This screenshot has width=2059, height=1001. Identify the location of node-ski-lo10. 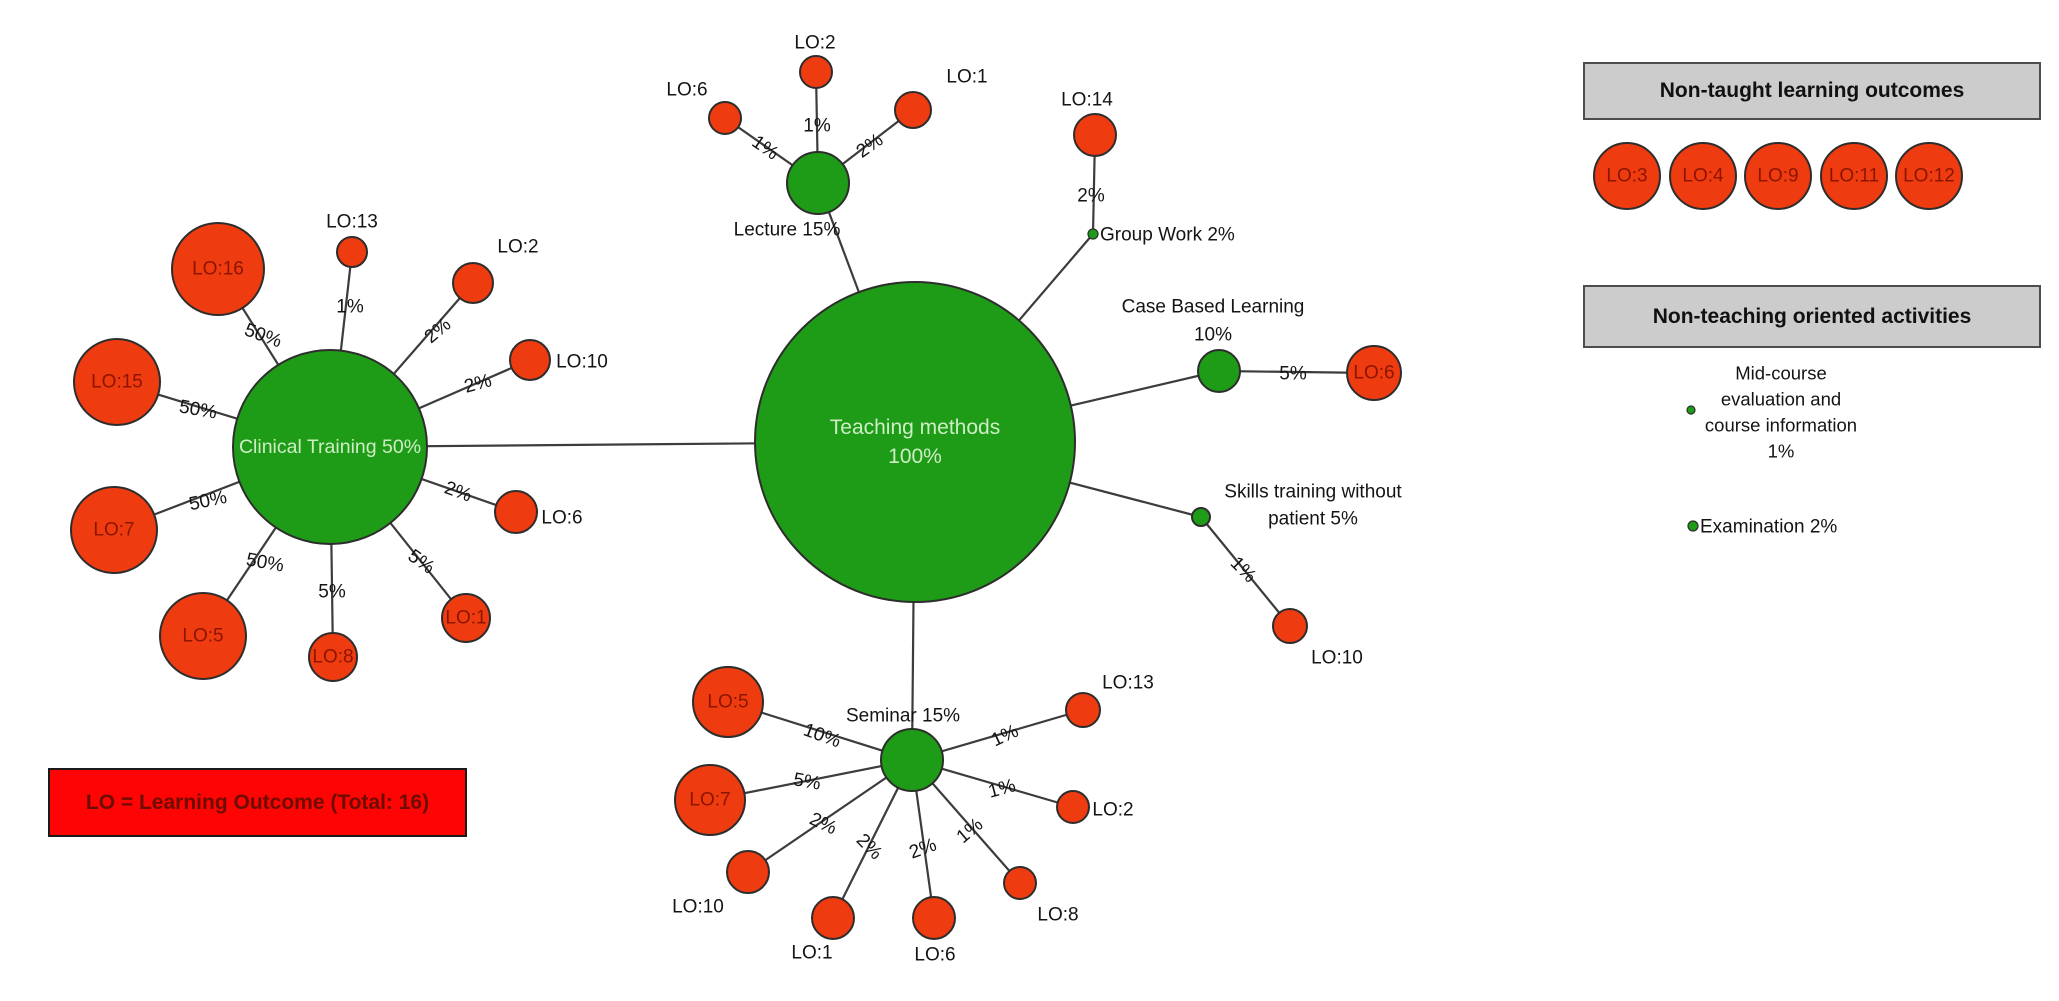
(1290, 626).